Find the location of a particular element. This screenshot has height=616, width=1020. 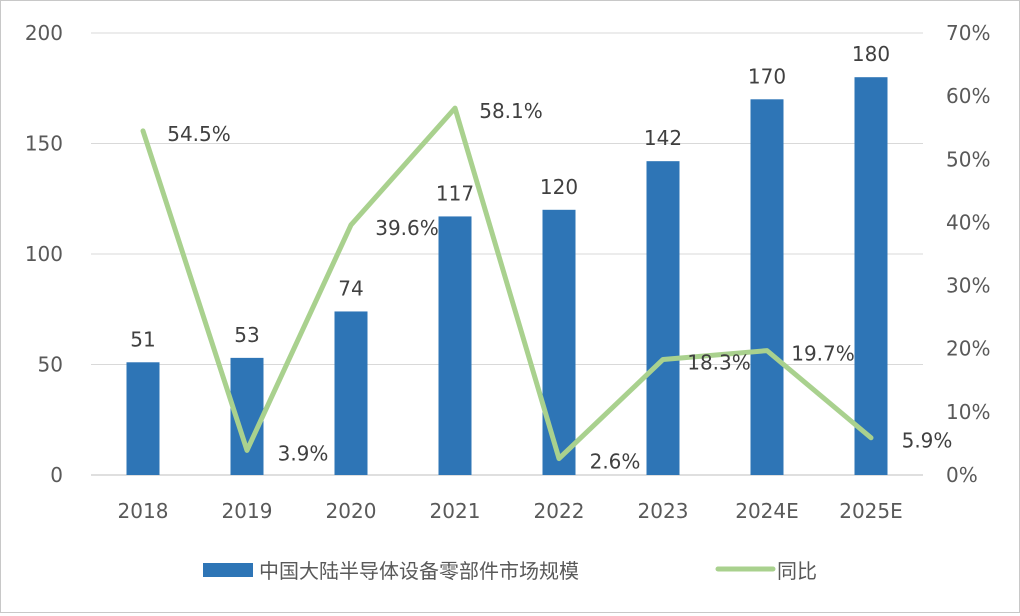

legend-bar-swatch is located at coordinates (228, 570).